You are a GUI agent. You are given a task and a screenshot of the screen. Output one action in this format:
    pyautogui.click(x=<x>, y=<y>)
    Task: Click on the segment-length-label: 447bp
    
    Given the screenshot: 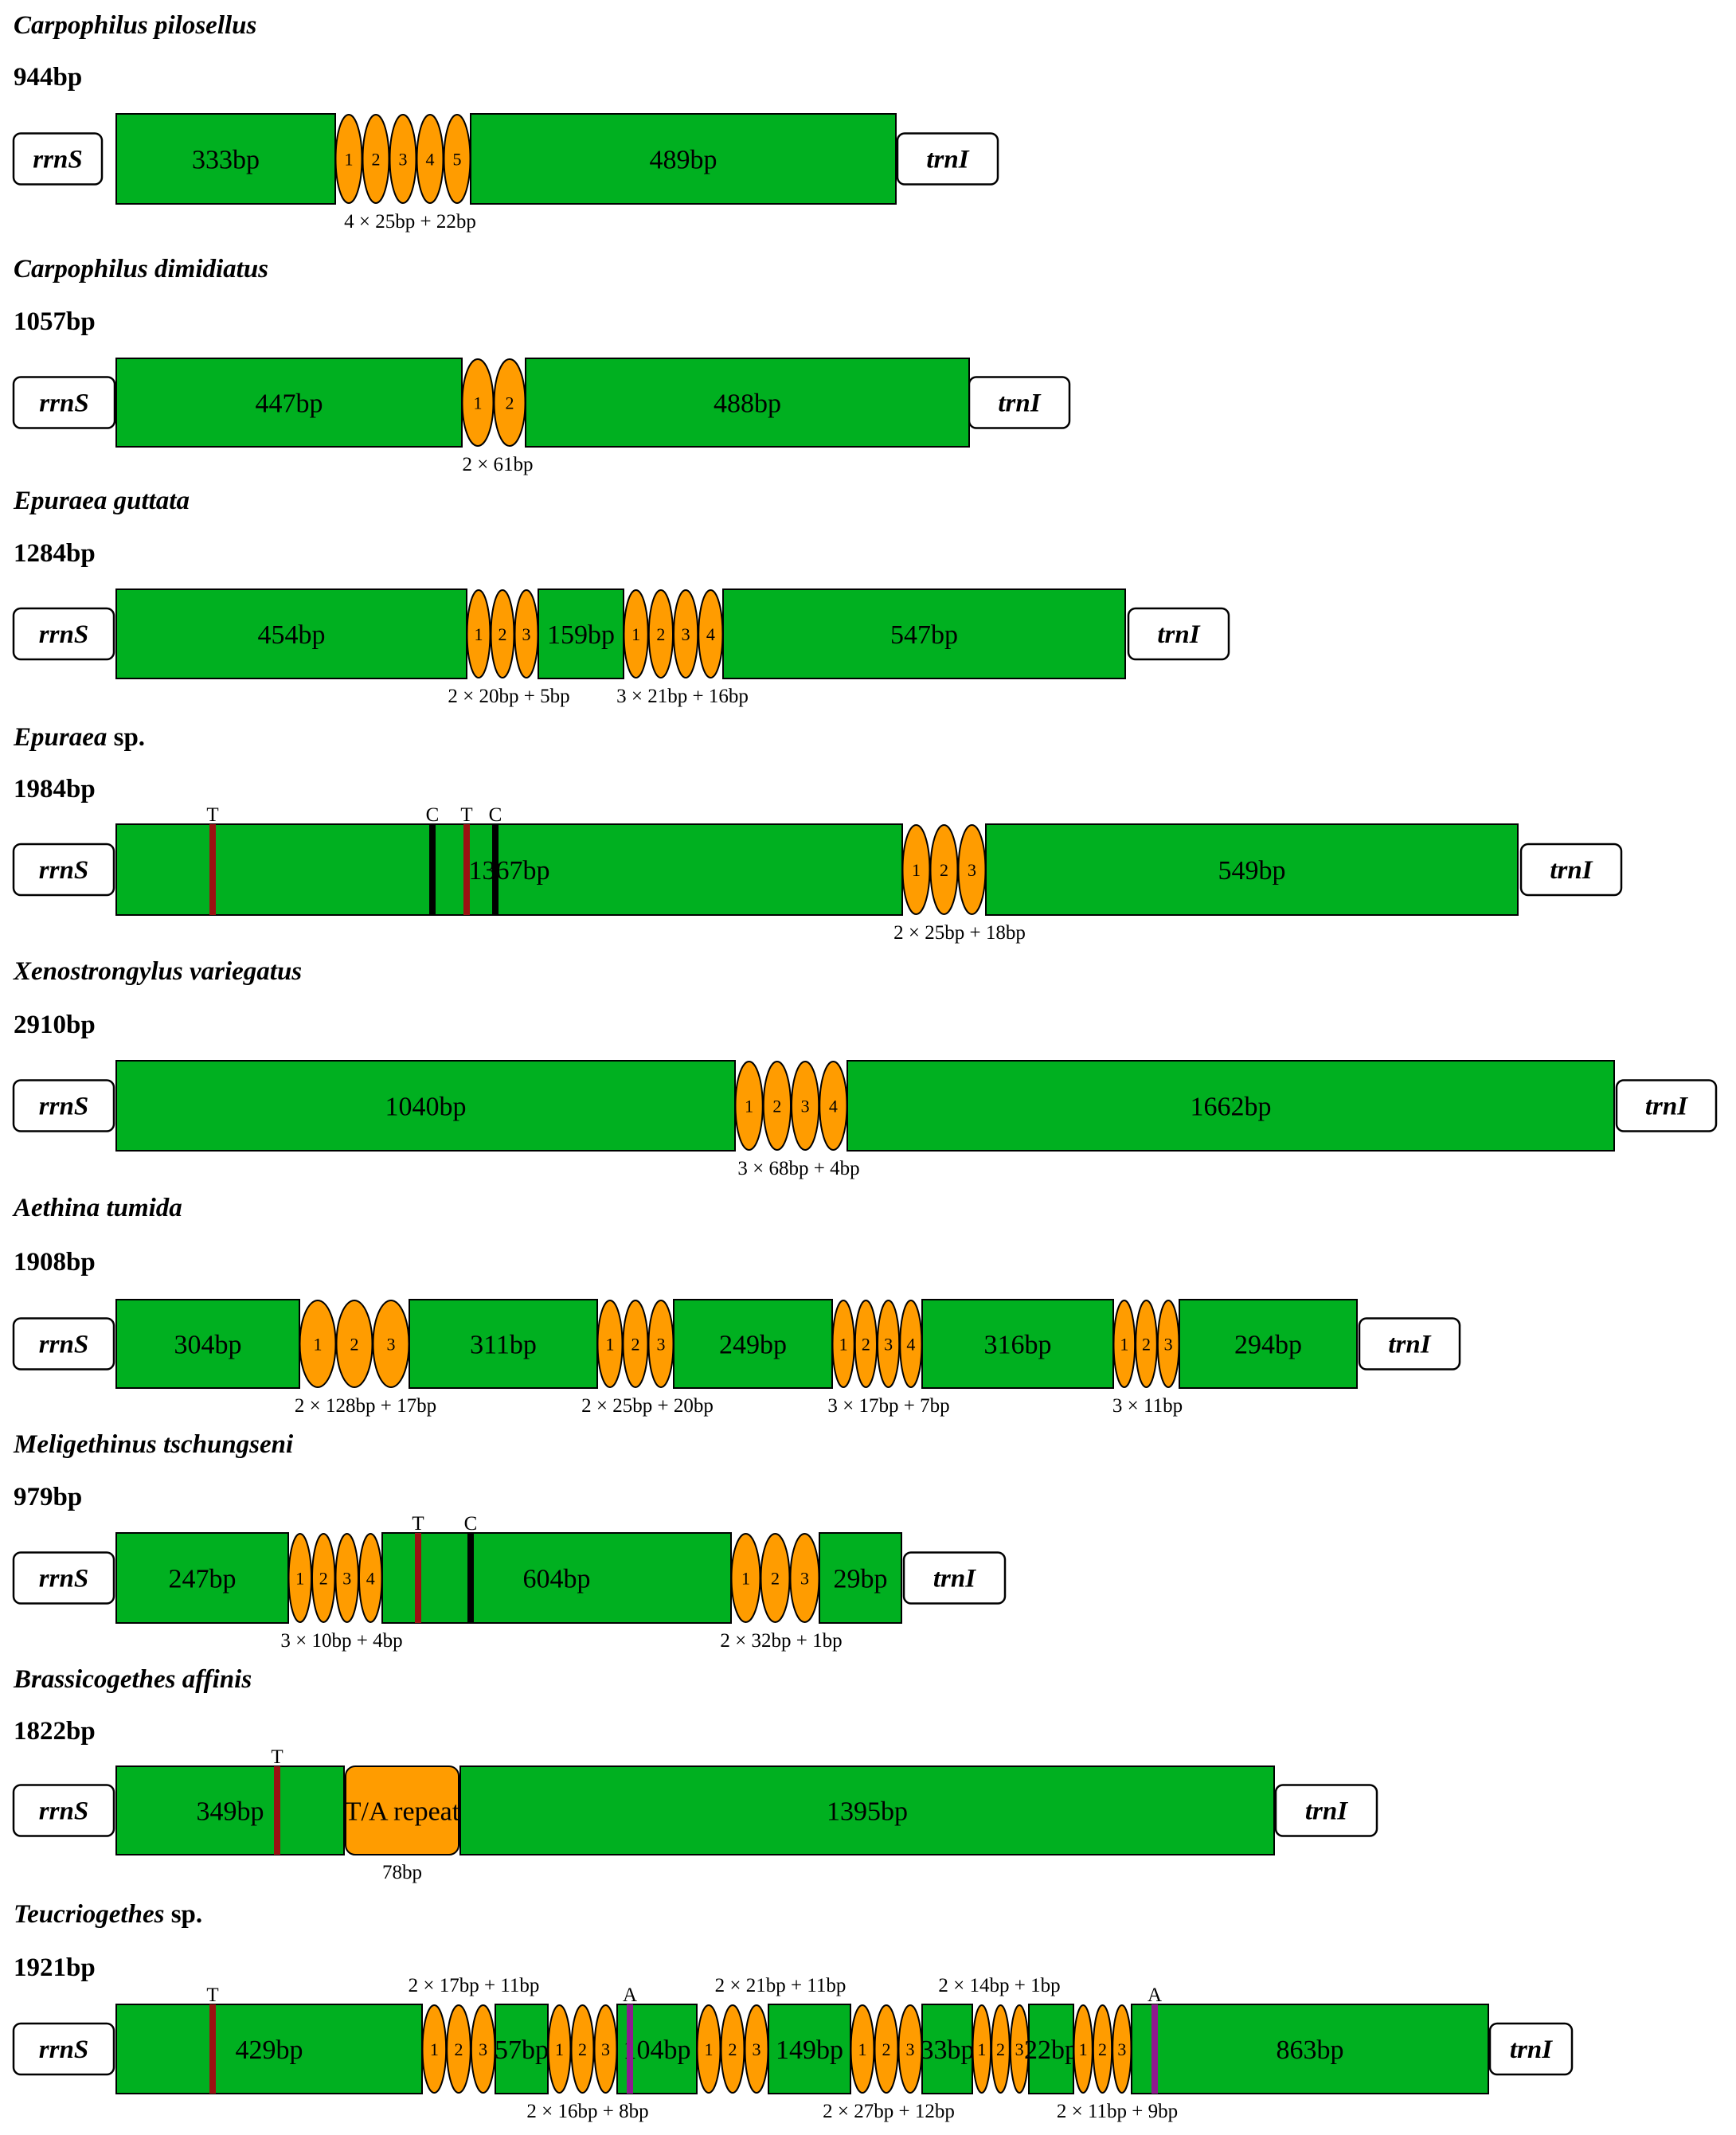 What is the action you would take?
    pyautogui.click(x=290, y=404)
    